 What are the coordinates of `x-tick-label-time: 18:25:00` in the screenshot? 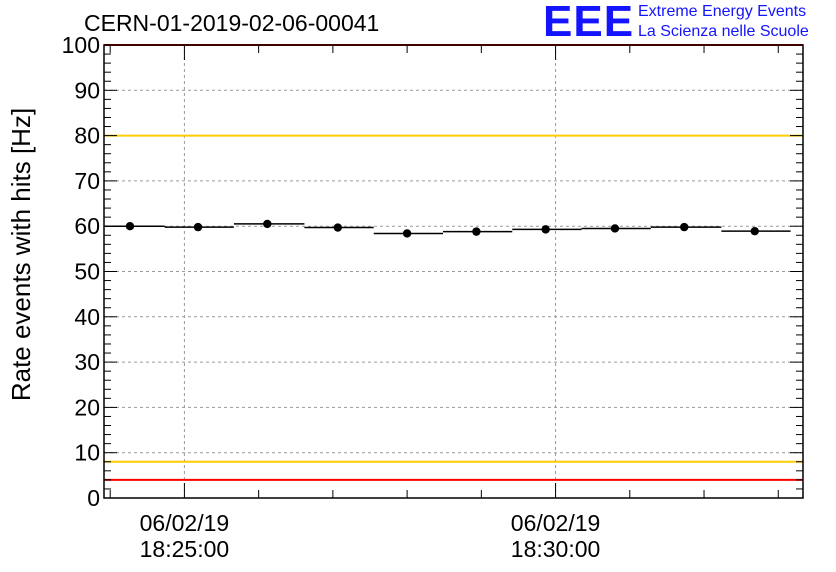 It's located at (185, 549).